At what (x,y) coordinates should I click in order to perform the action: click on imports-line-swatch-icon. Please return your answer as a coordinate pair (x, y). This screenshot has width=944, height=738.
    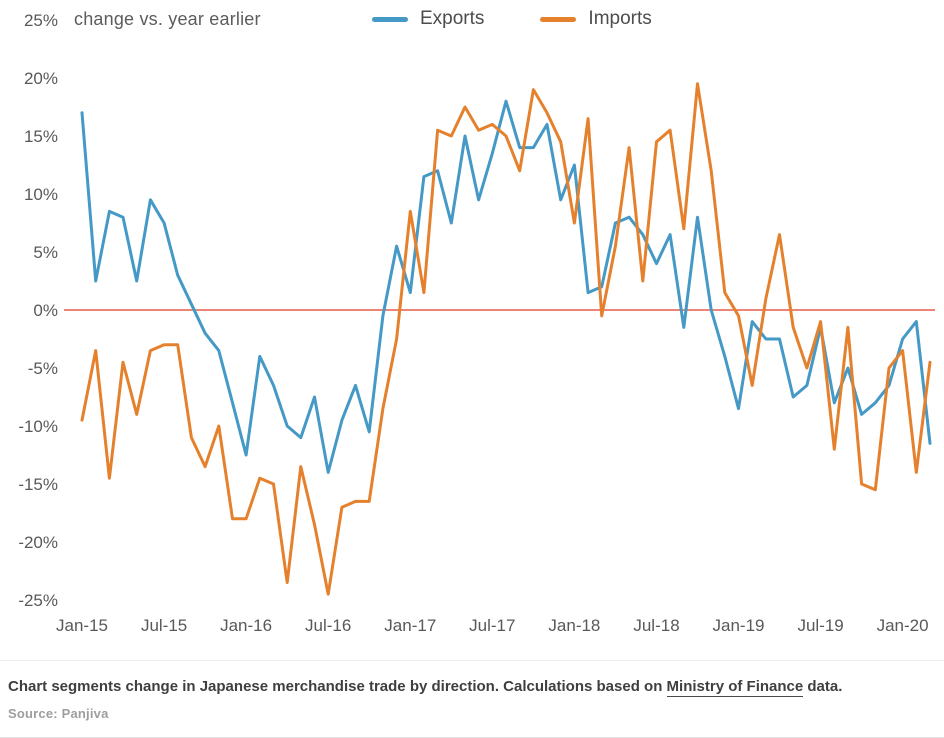
    Looking at the image, I should click on (558, 19).